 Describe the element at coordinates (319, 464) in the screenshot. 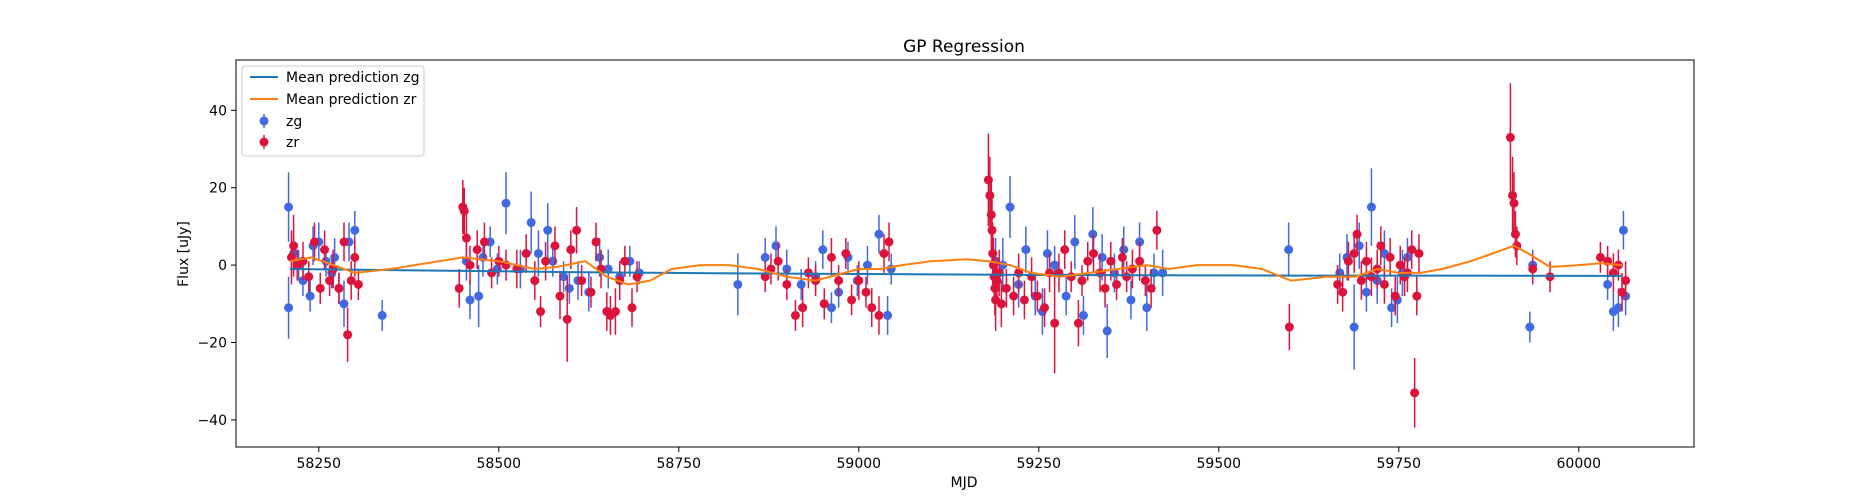

I see `x-tick-label: 58250` at that location.